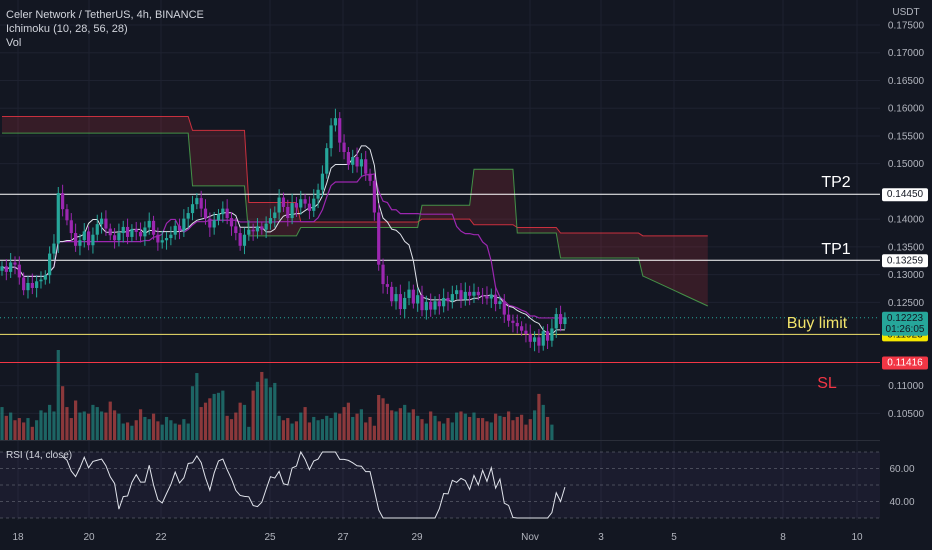 This screenshot has width=932, height=550. What do you see at coordinates (901, 469) in the screenshot?
I see `rsi-tick-label: 60.00` at bounding box center [901, 469].